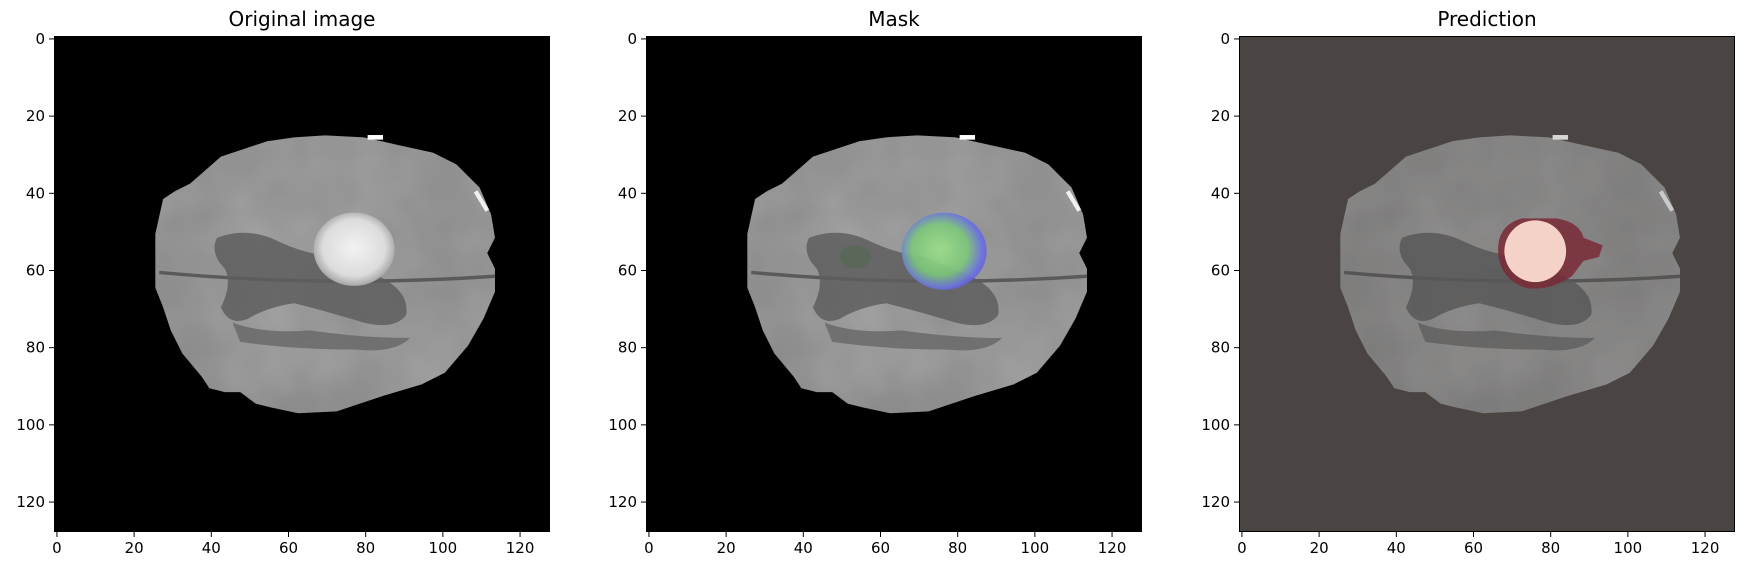 The height and width of the screenshot is (570, 1745). What do you see at coordinates (855, 257) in the screenshot?
I see `mask-overlay-small` at bounding box center [855, 257].